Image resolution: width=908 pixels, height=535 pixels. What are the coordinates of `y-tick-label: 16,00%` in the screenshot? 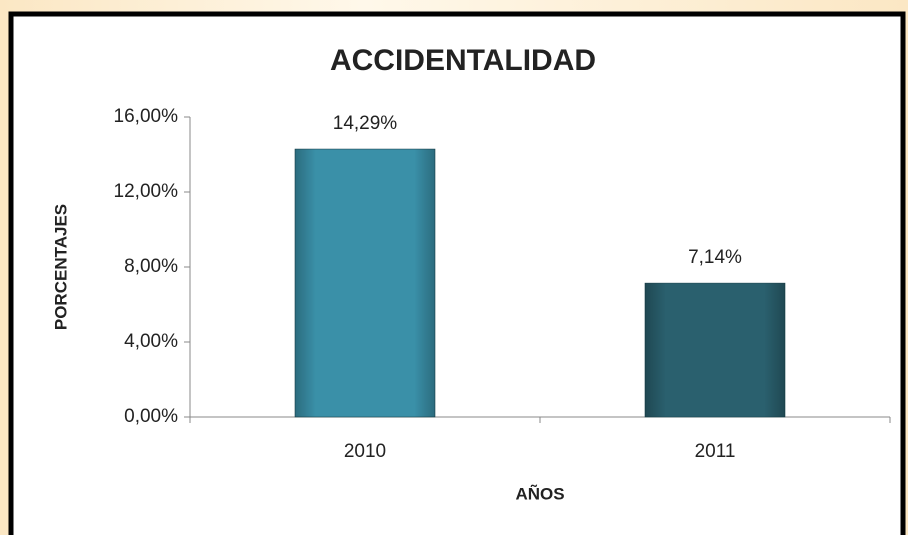 It's located at (146, 116).